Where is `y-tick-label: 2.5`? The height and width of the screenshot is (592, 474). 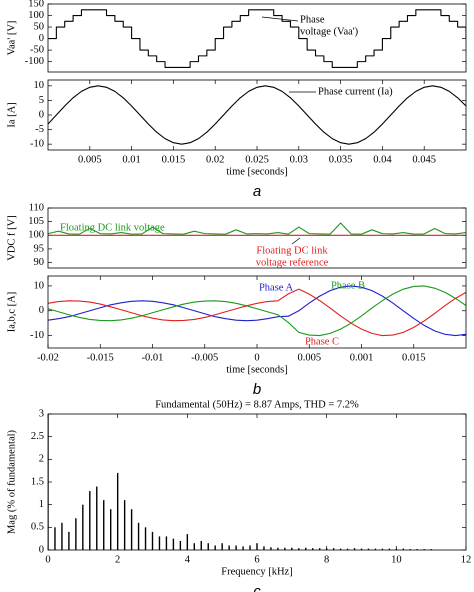 y-tick-label: 2.5 is located at coordinates (37, 436).